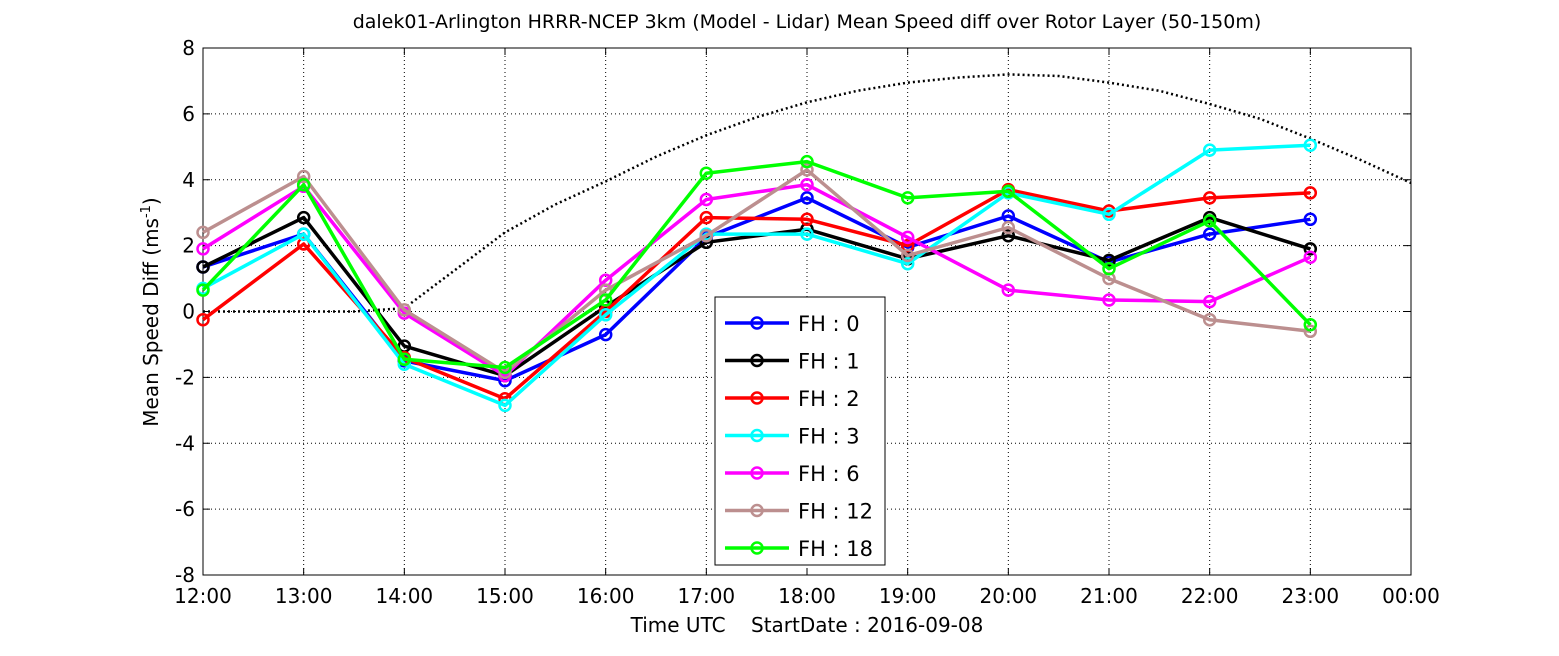 The height and width of the screenshot is (656, 1559). I want to click on y-axis-label: Mean Speed Diff (ms-1), so click(151, 311).